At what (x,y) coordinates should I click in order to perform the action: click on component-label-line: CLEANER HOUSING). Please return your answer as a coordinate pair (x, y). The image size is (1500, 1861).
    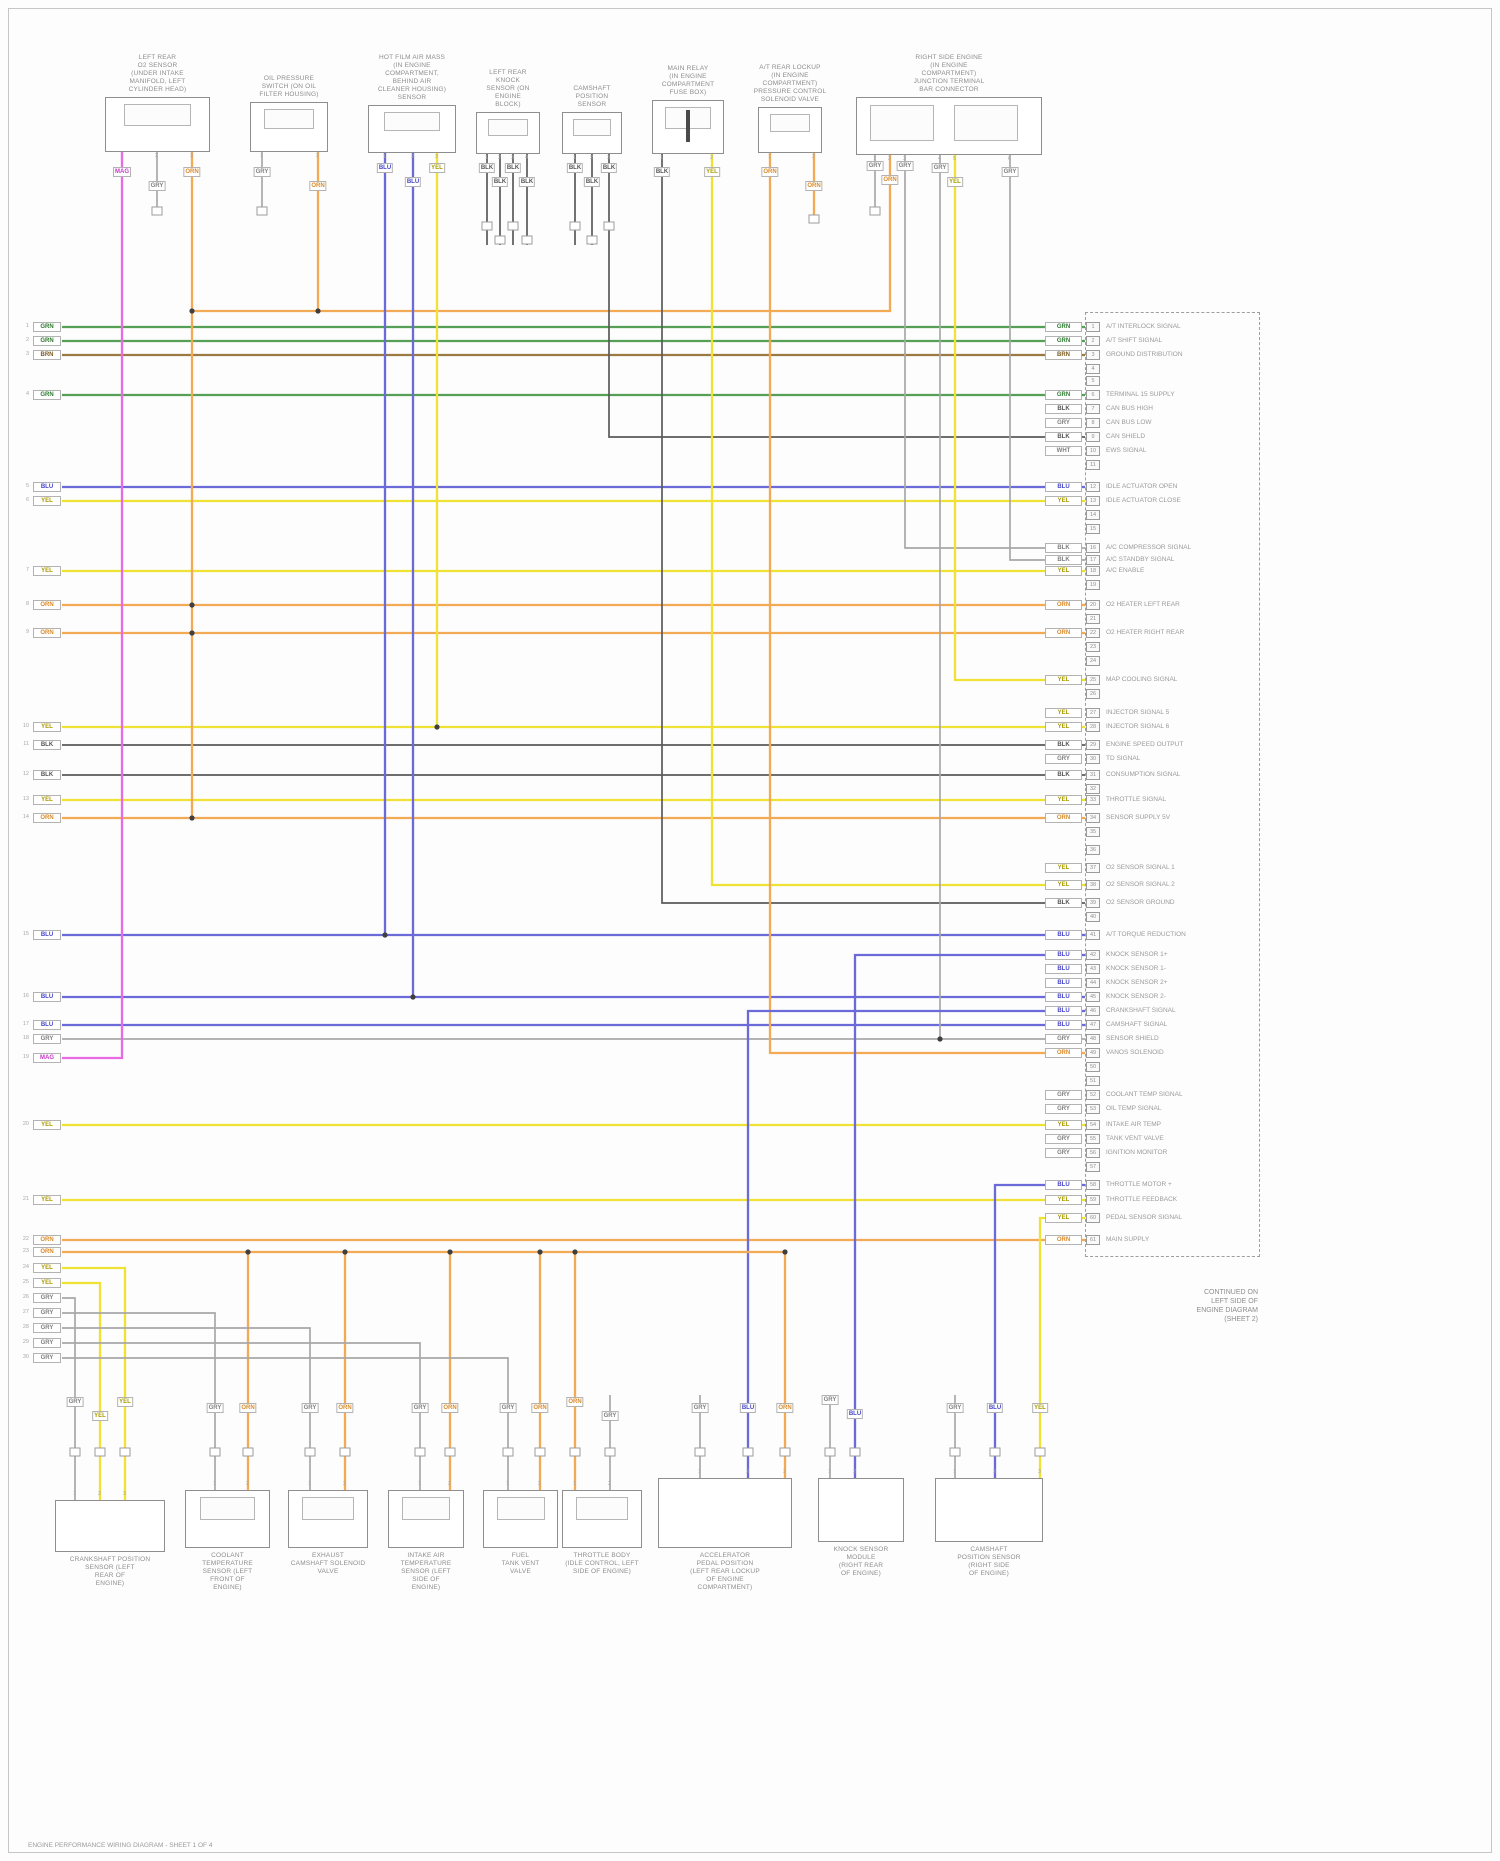
    Looking at the image, I should click on (412, 89).